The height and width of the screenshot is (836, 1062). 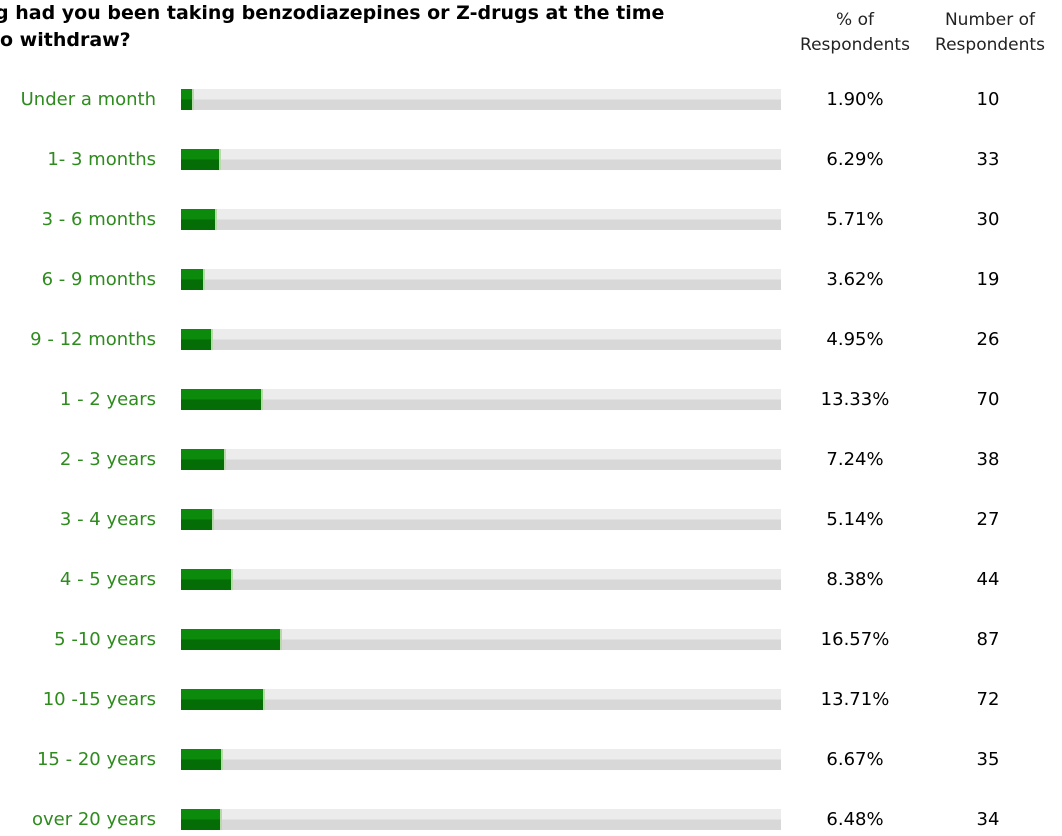 I want to click on count-value: 87, so click(x=988, y=639).